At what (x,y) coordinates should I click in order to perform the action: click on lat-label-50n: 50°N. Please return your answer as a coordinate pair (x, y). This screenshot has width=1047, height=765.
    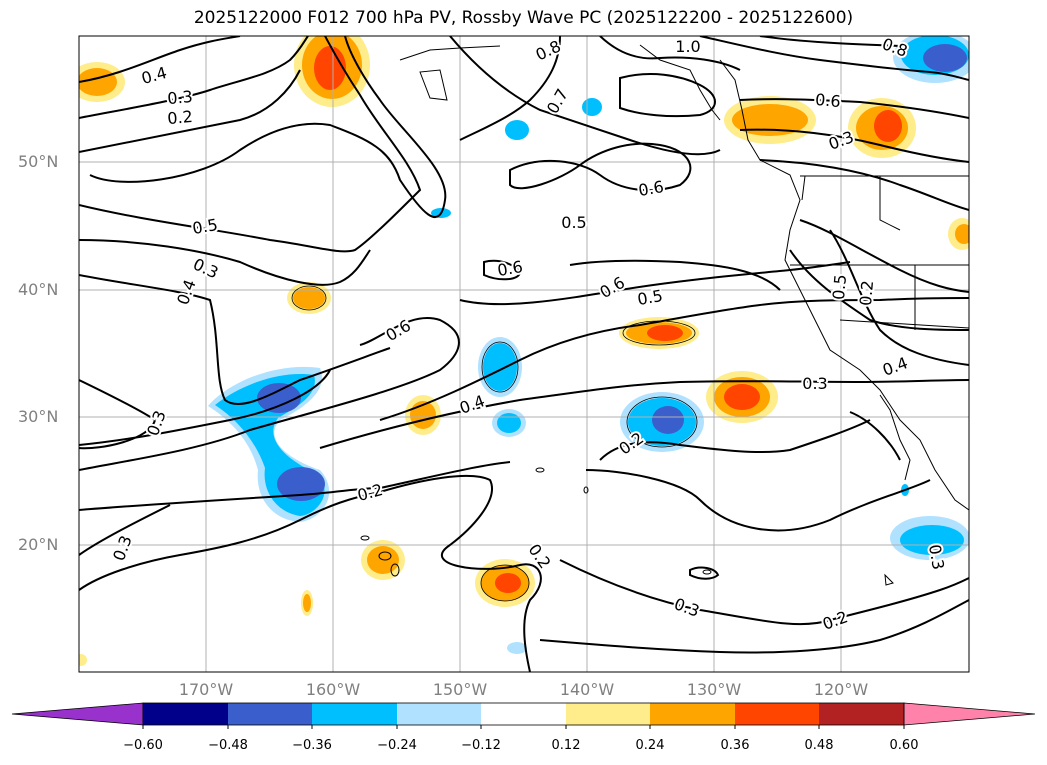
    Looking at the image, I should click on (38, 161).